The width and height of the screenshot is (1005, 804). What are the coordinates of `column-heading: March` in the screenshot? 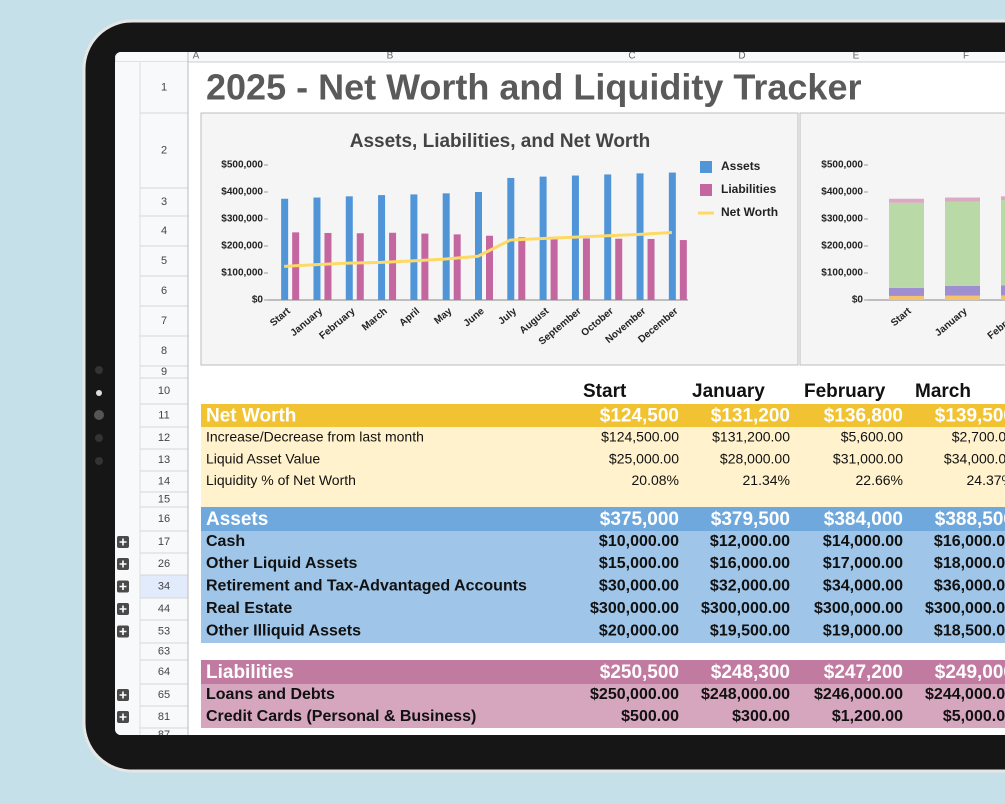 It's located at (943, 391).